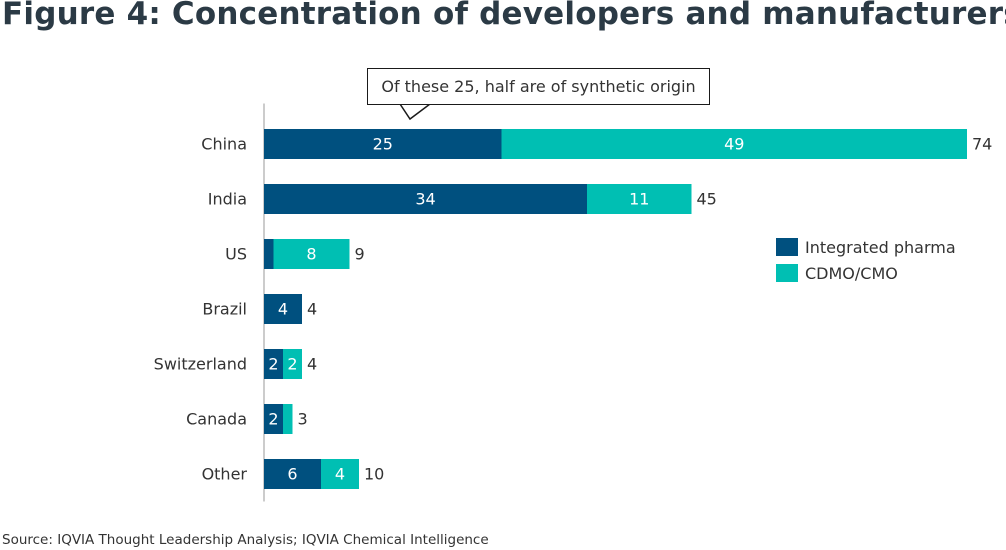 The image size is (1006, 550). I want to click on bar-switzerland-integrated, so click(273, 364).